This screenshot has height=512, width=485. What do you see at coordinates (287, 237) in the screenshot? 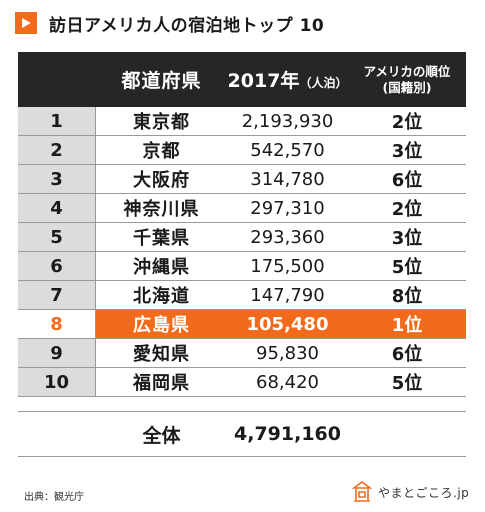
I see `value-cell: 293,360` at bounding box center [287, 237].